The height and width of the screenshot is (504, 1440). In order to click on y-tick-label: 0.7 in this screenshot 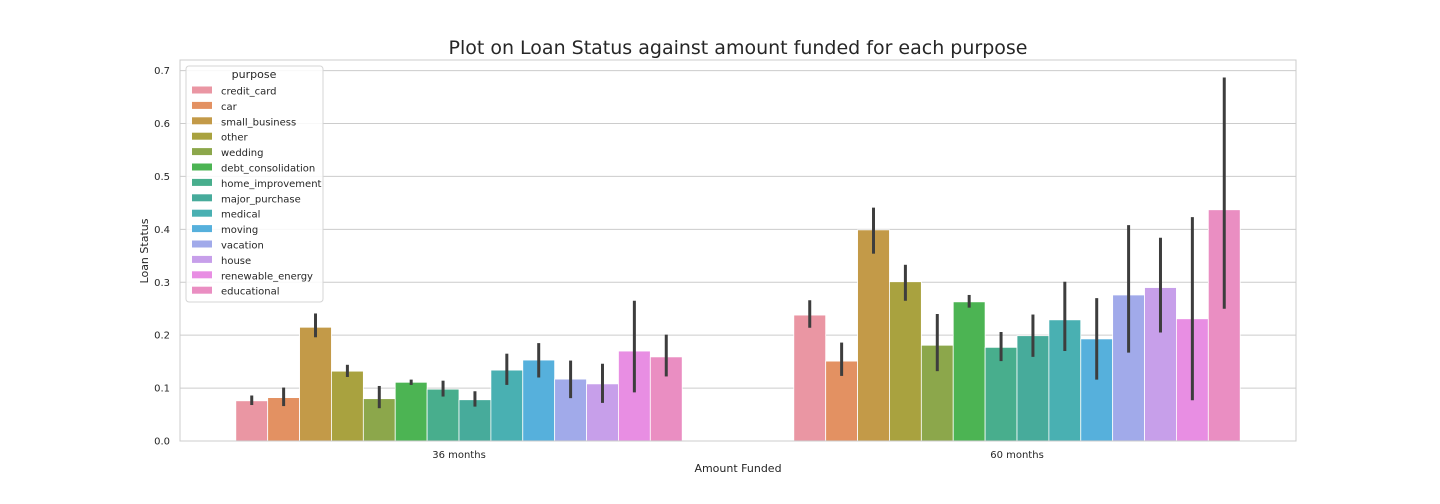, I will do `click(162, 71)`.